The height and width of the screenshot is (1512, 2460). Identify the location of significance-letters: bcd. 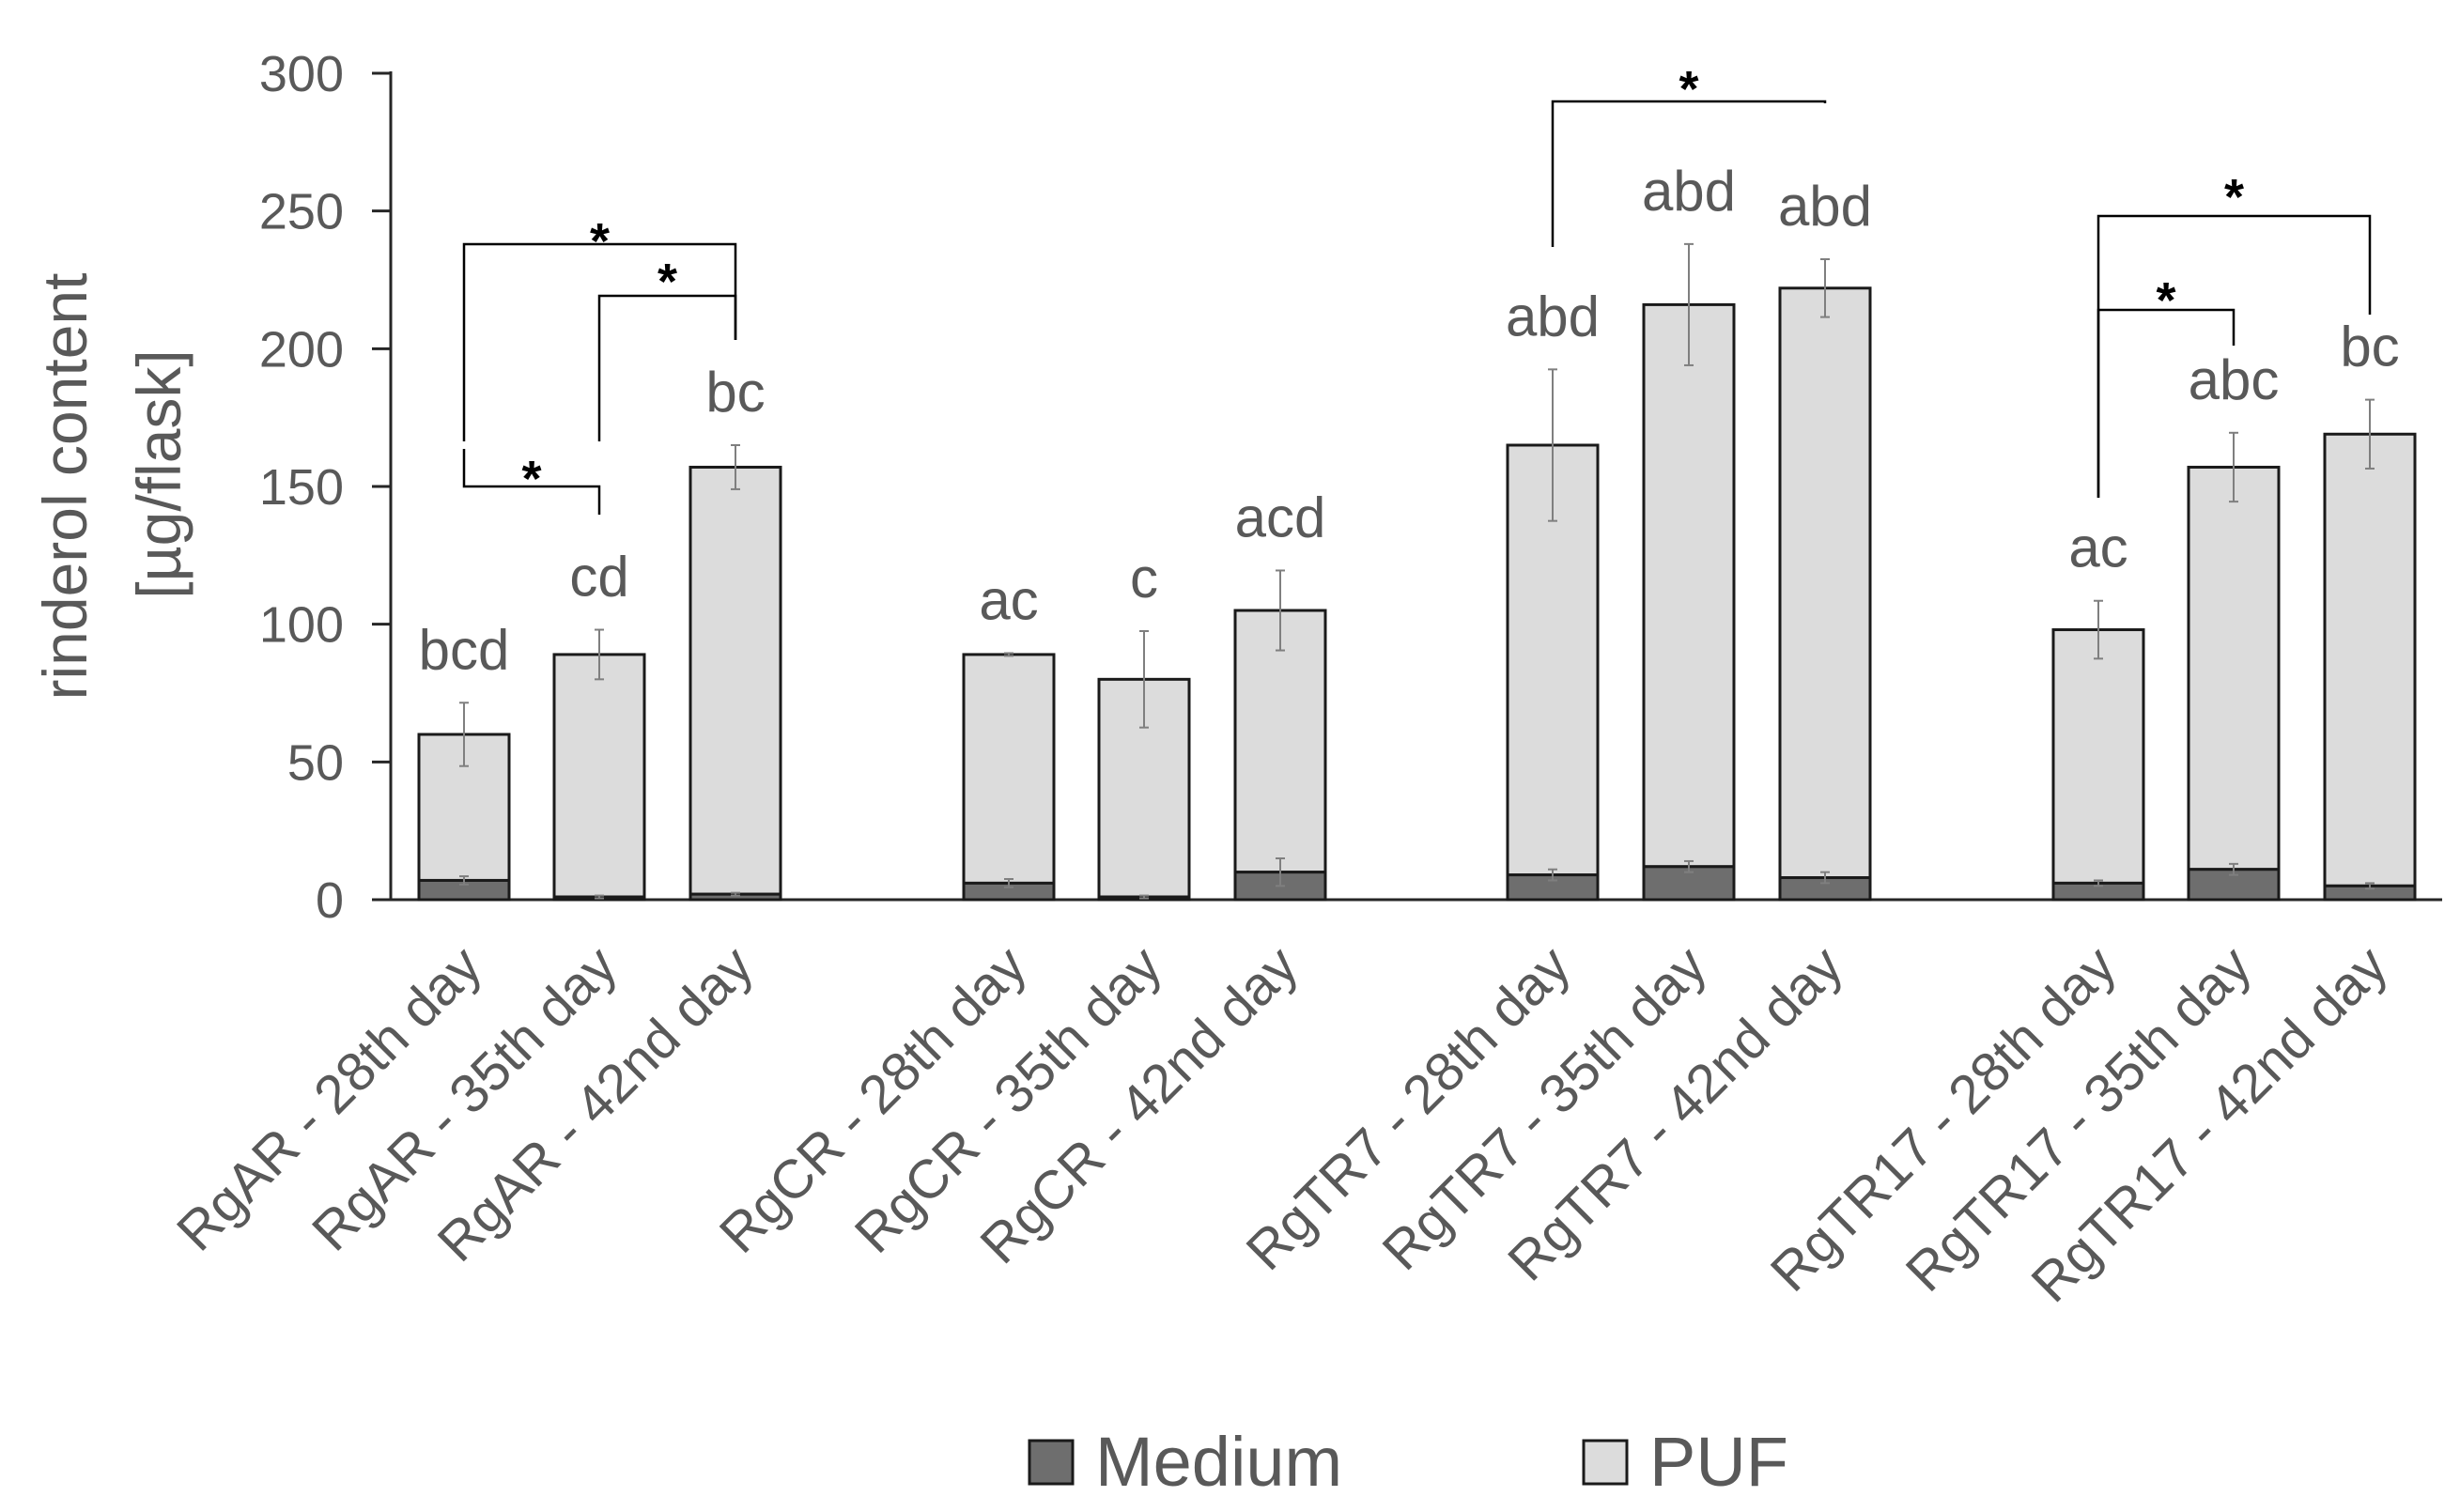
(465, 650).